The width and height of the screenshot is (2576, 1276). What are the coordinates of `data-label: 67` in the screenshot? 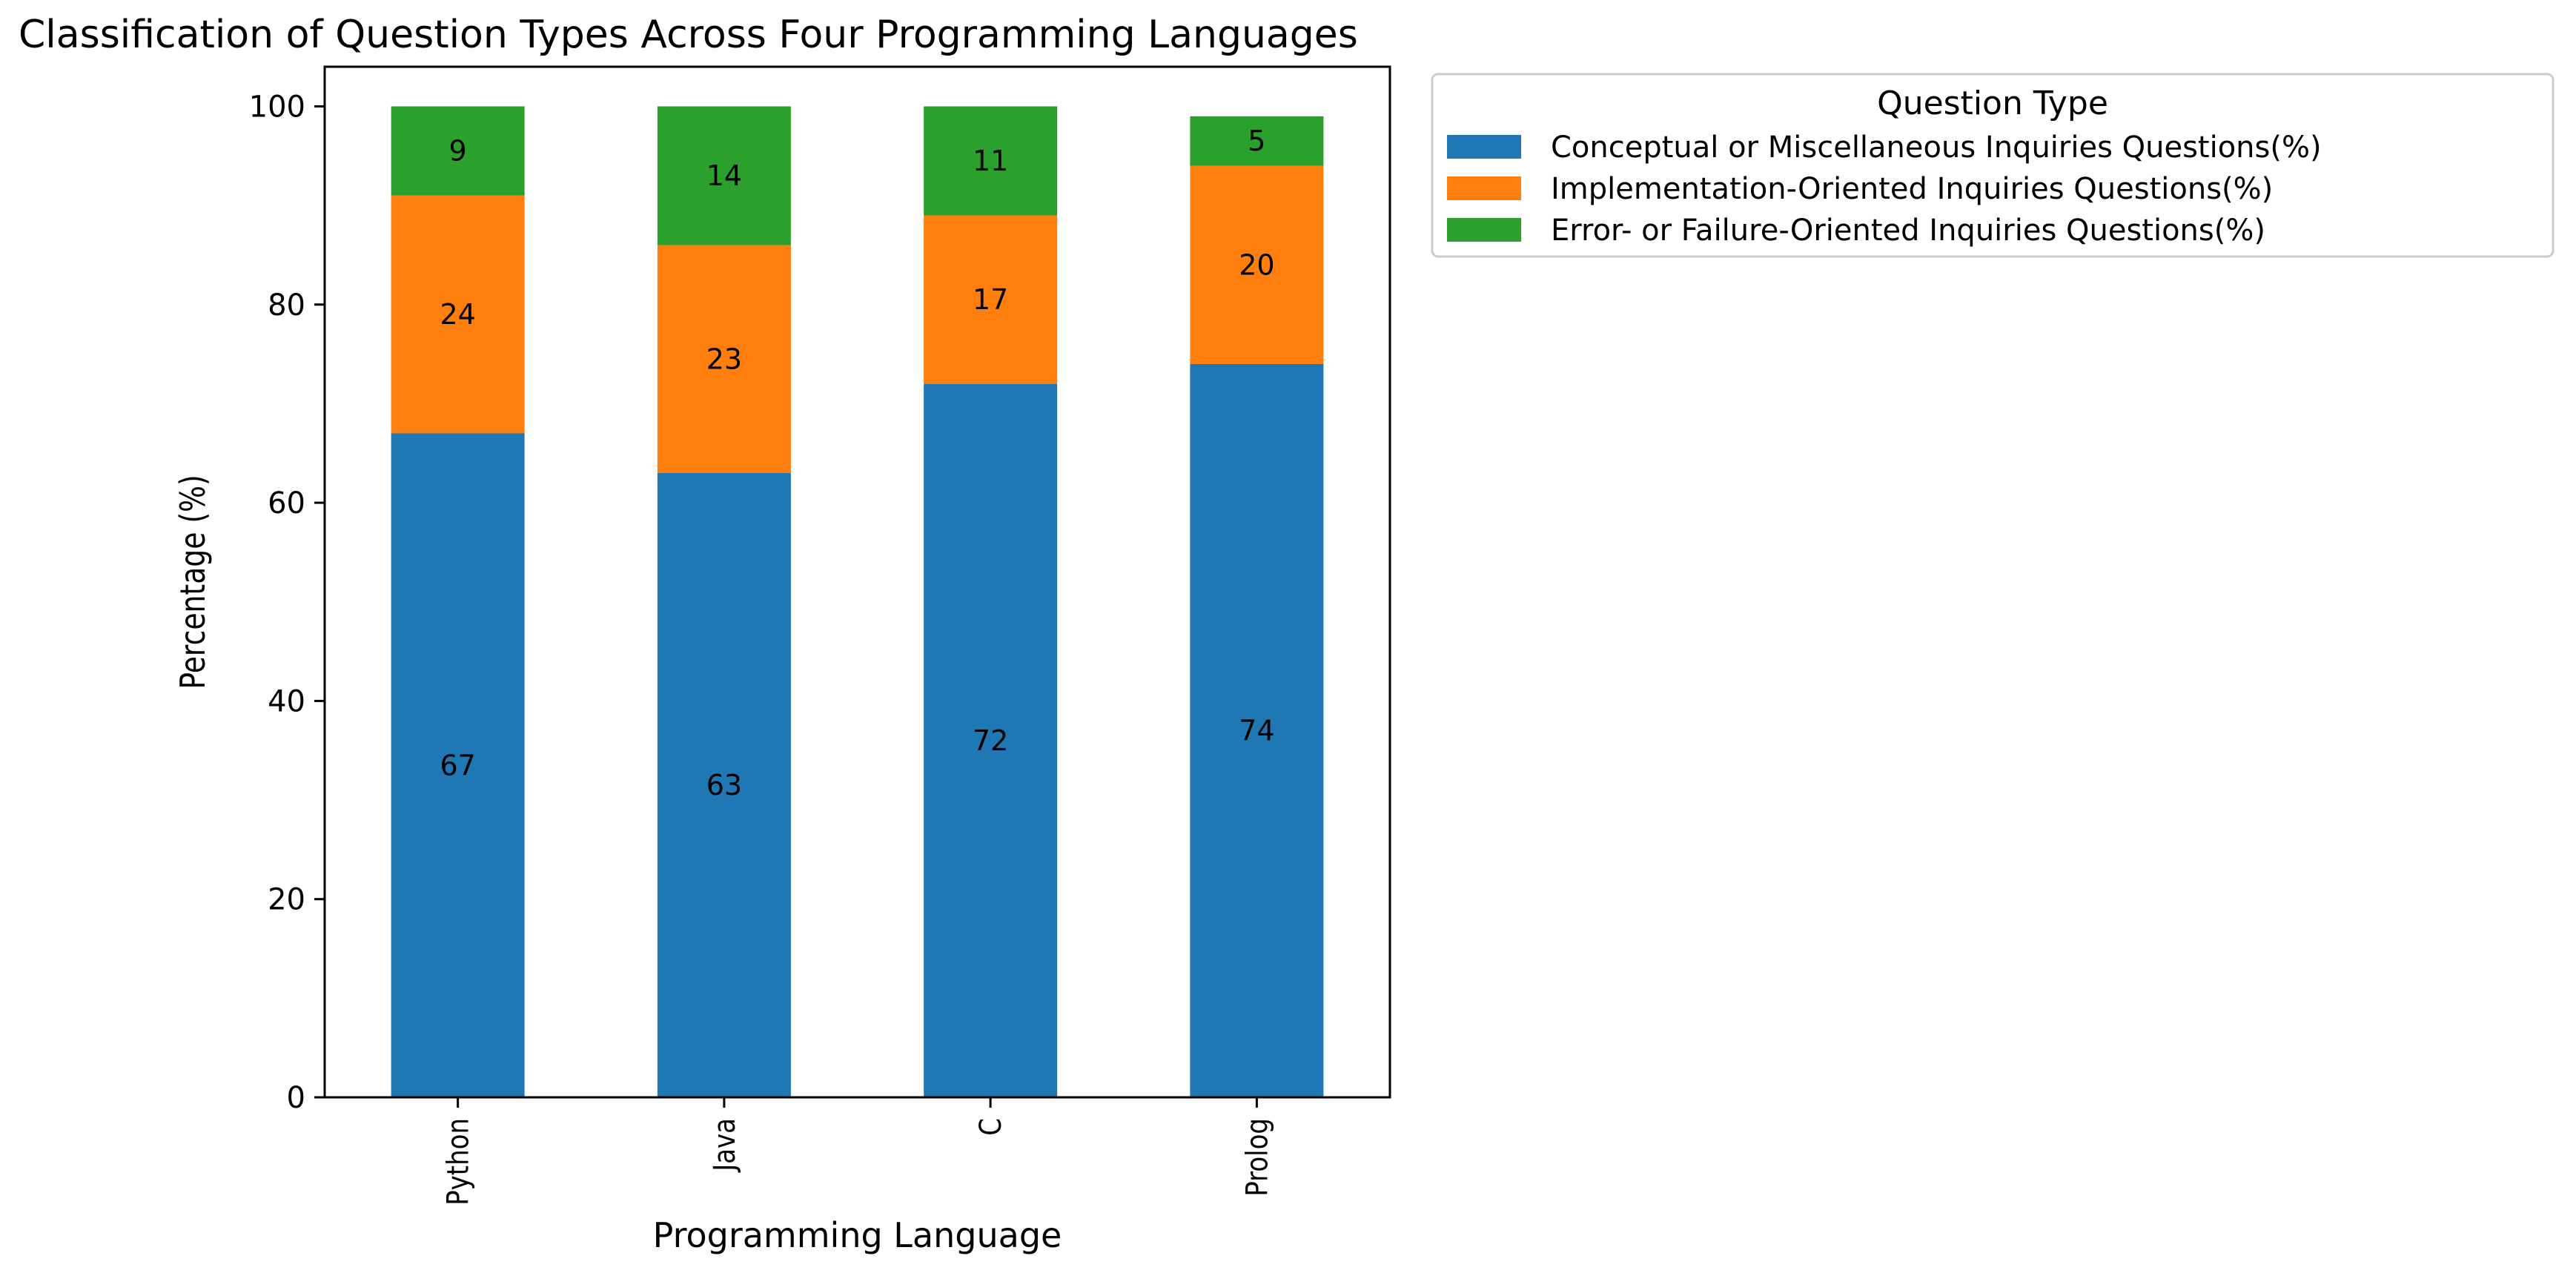 It's located at (457, 765).